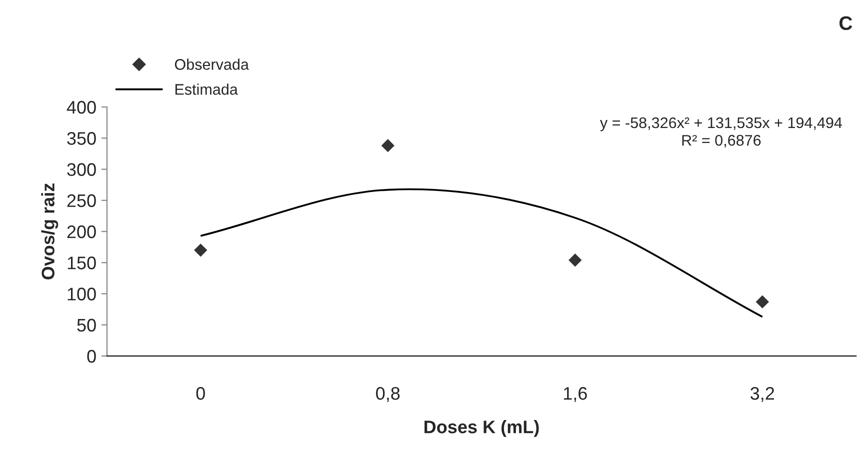 This screenshot has height=450, width=857. What do you see at coordinates (86, 325) in the screenshot?
I see `y-tick-label: 50` at bounding box center [86, 325].